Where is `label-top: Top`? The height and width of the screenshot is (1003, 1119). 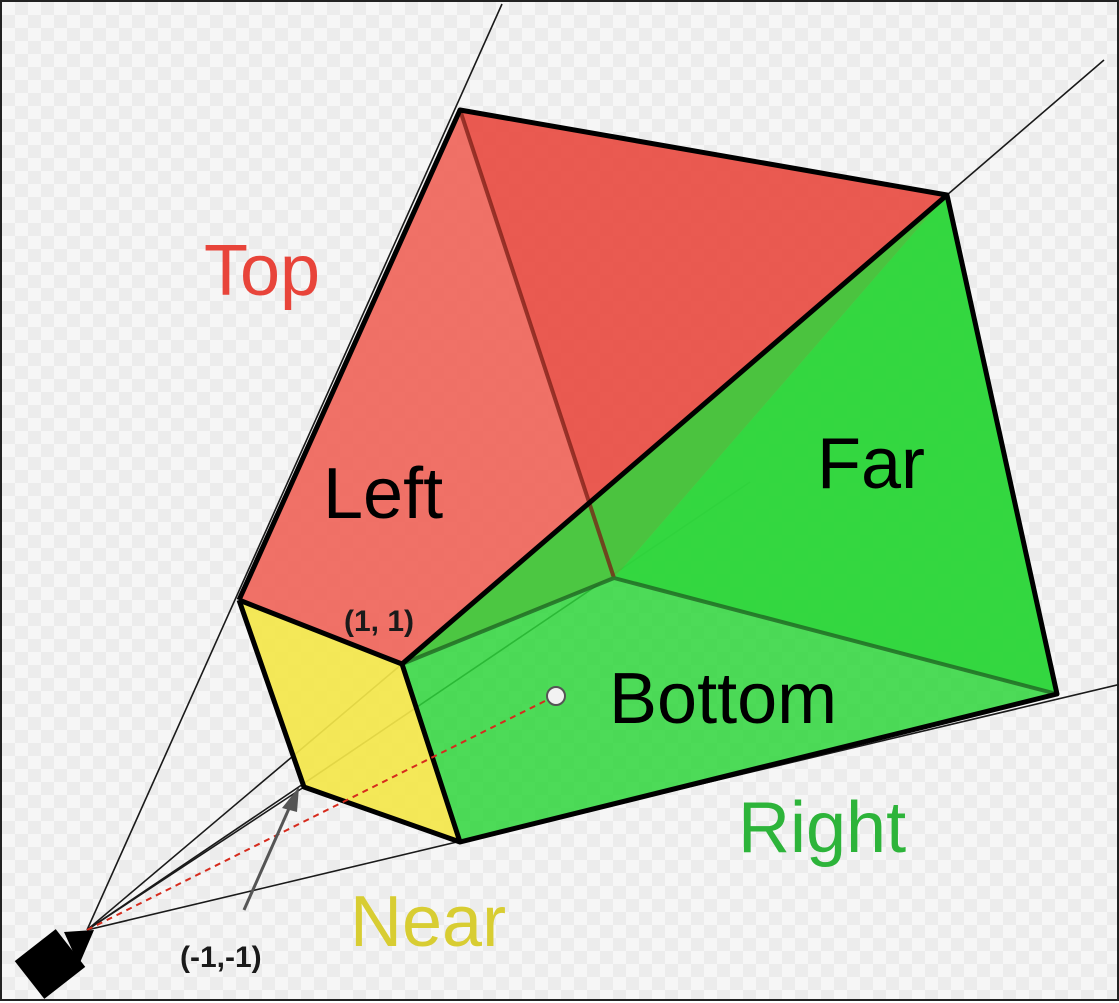 label-top: Top is located at coordinates (262, 271).